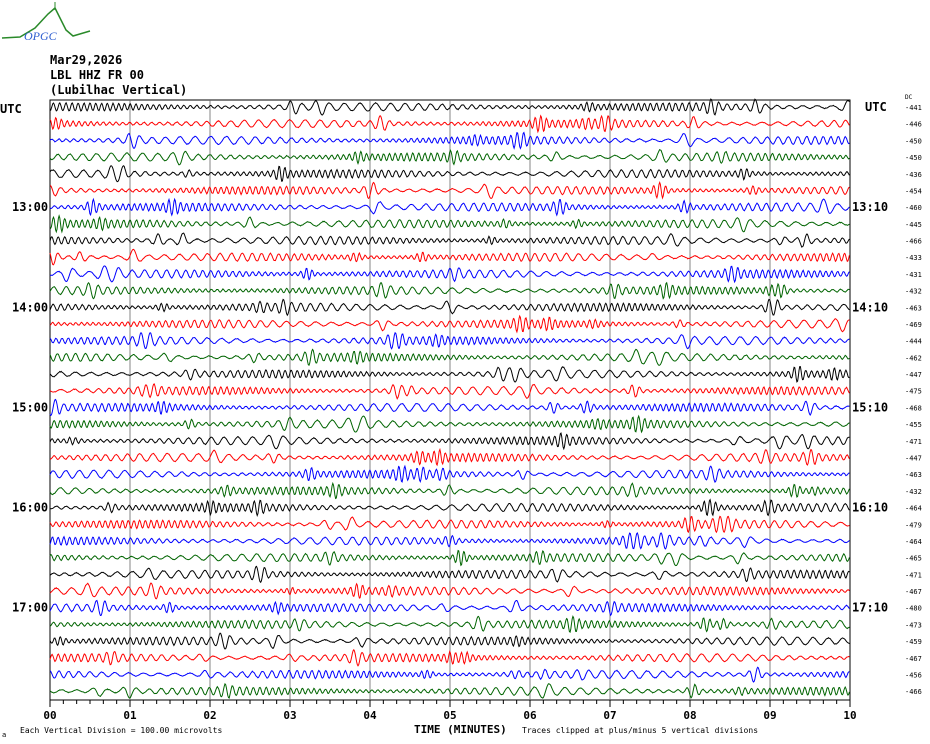 The height and width of the screenshot is (744, 930). I want to click on dc-offset-label: -462, so click(913, 358).